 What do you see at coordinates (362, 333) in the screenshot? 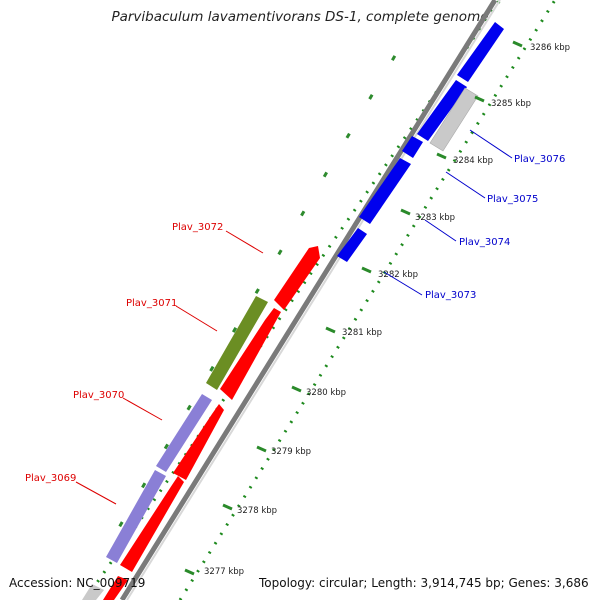
I see `tick-label-3281: 3281 kbp` at bounding box center [362, 333].